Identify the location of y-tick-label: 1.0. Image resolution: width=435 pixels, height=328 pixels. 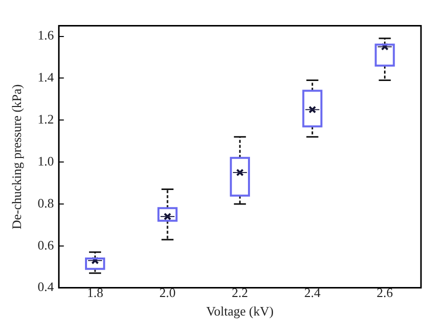
(46, 160).